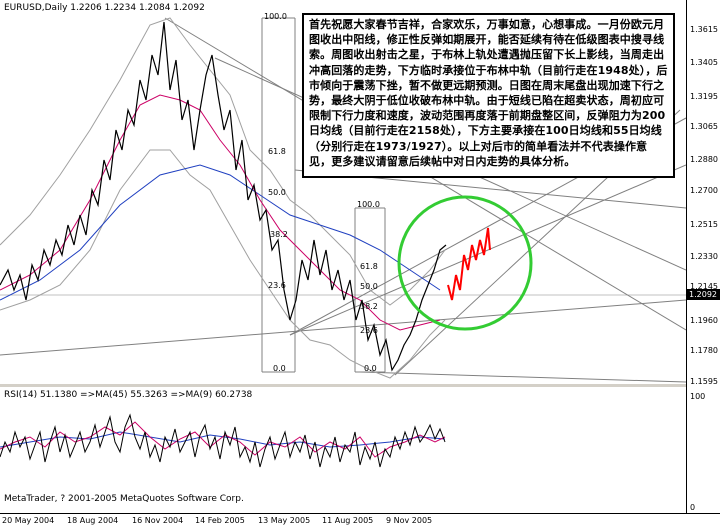 Image resolution: width=720 pixels, height=526 pixels. I want to click on fib-left-level: 23.6, so click(277, 285).